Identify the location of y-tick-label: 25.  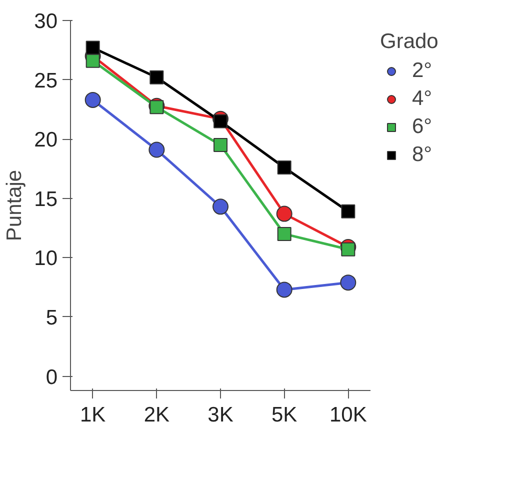
(46, 80).